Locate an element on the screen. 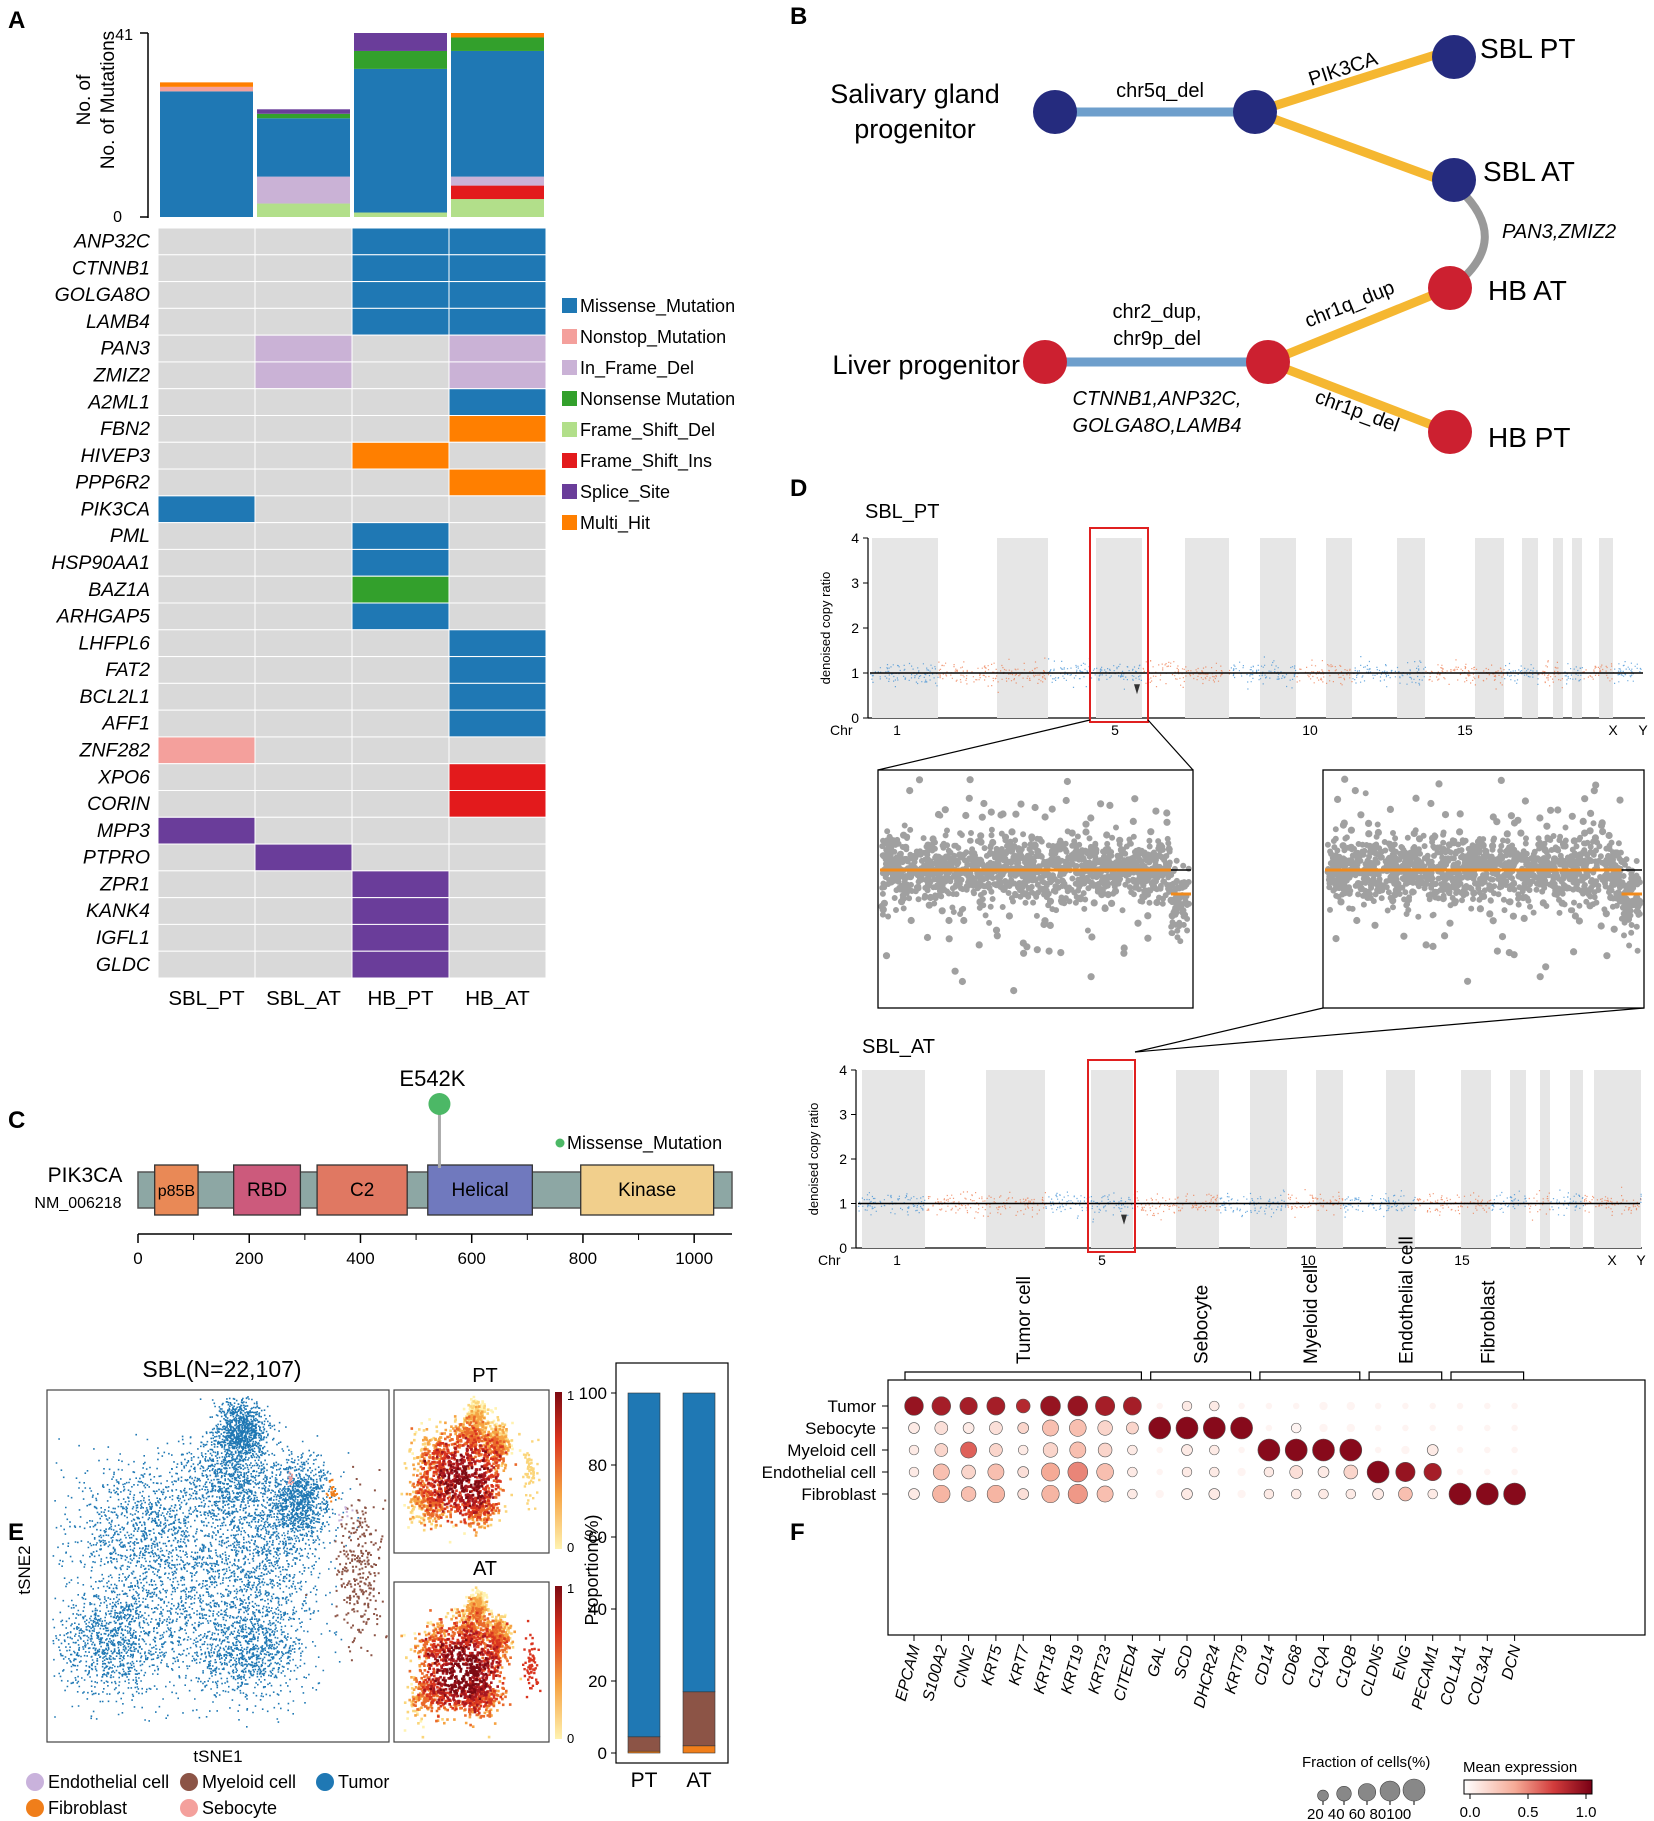 This screenshot has height=1821, width=1654. panel-label-a: A is located at coordinates (16, 20).